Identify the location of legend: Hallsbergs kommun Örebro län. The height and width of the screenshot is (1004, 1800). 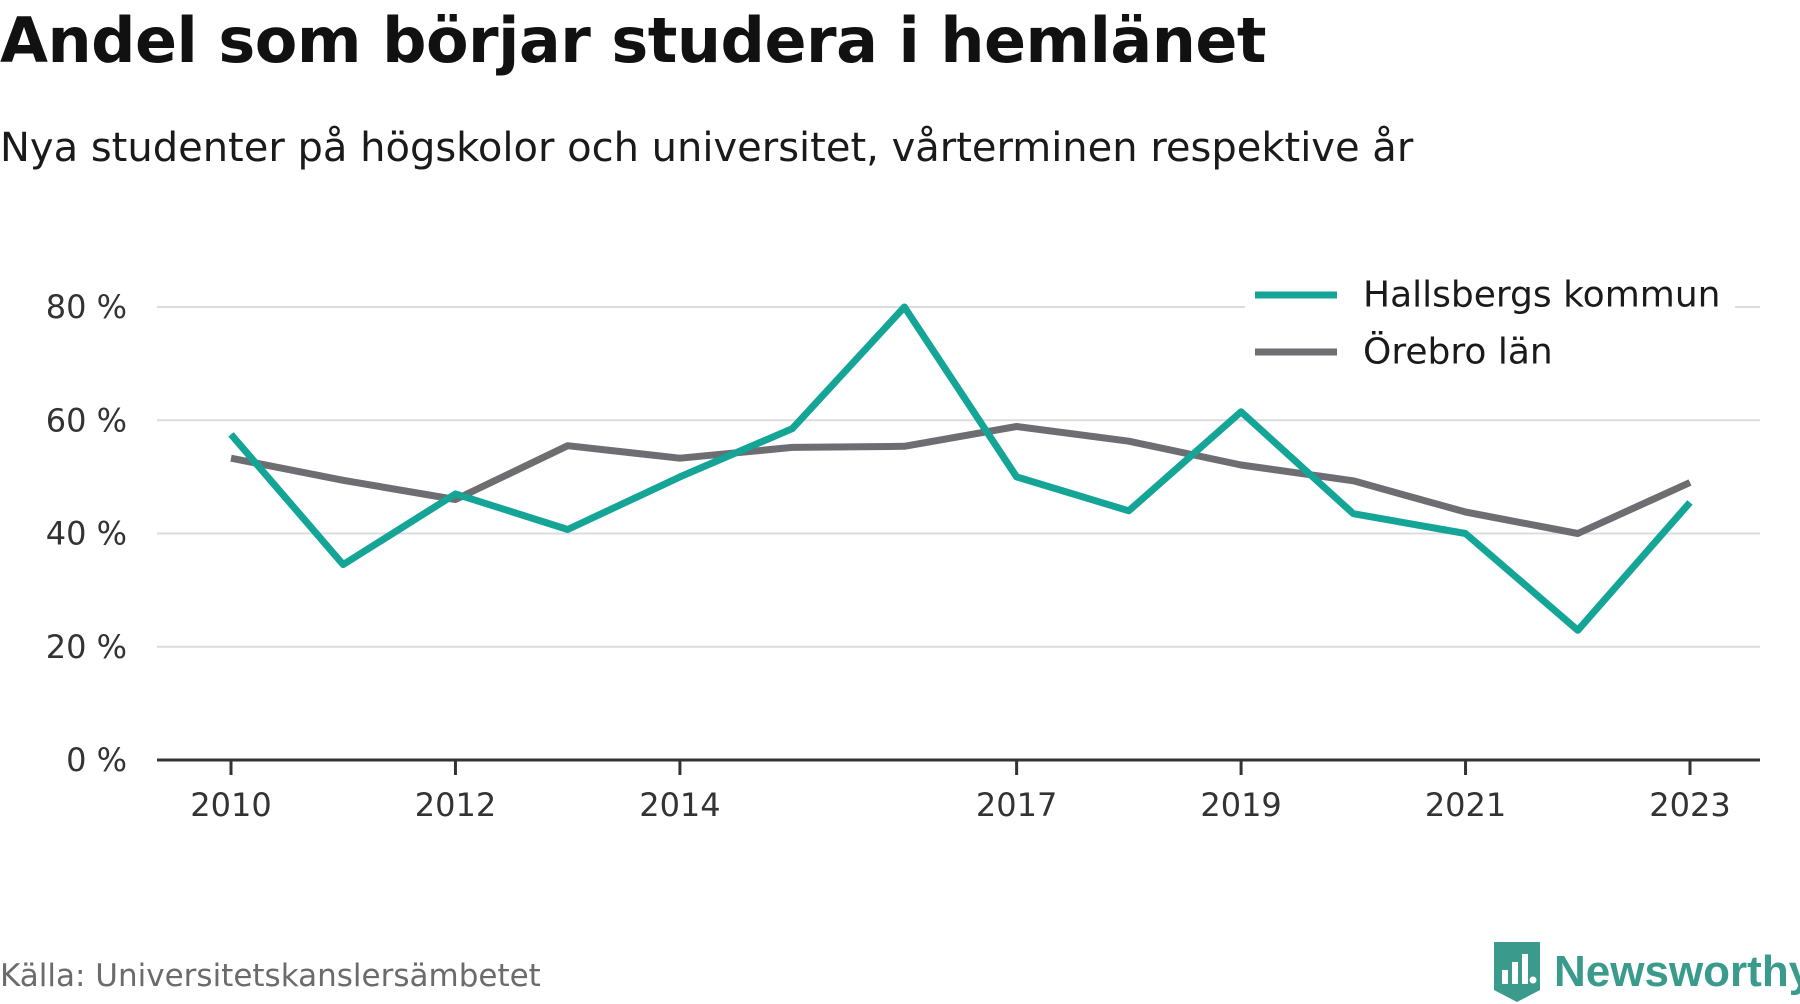
(1490, 338).